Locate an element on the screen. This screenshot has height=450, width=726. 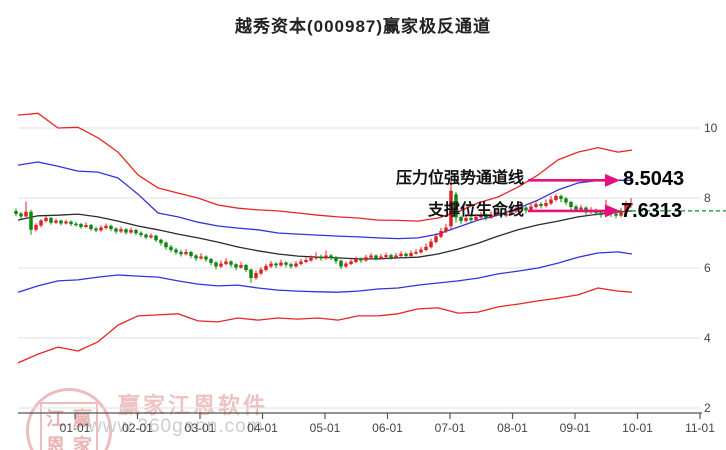
svg-text: 8 is located at coordinates (707, 198).